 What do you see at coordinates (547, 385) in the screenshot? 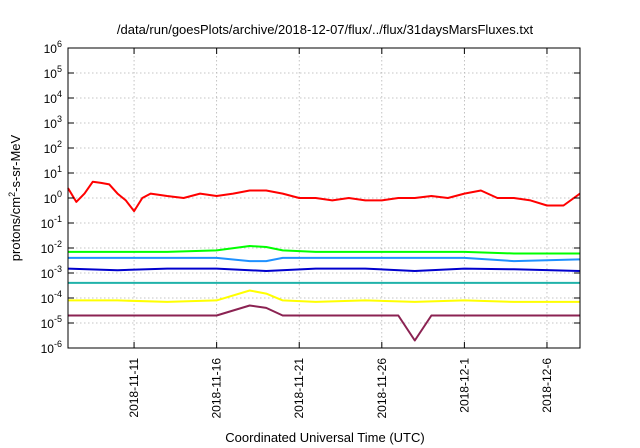
I see `x-tick-label: 2018-12-6` at bounding box center [547, 385].